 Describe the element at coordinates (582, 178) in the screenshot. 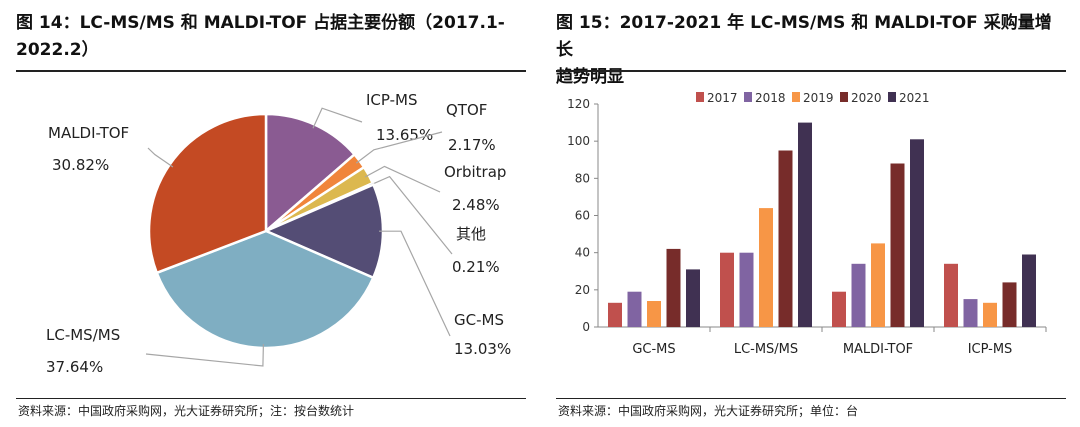

I see `y-tick-label: 80` at that location.